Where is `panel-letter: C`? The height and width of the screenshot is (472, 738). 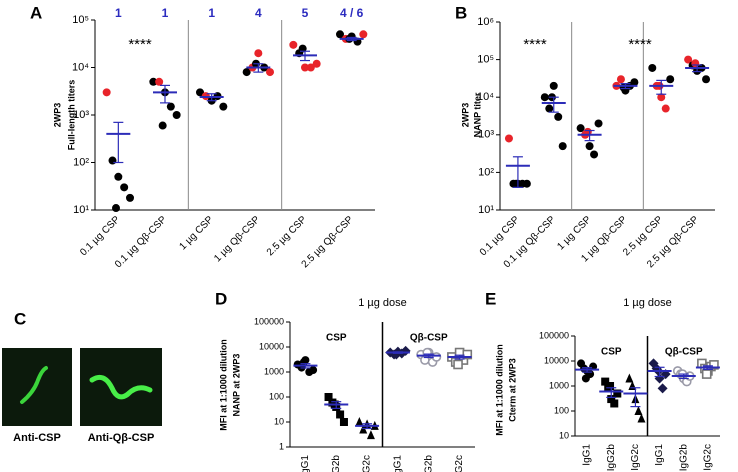 panel-letter: C is located at coordinates (20, 318).